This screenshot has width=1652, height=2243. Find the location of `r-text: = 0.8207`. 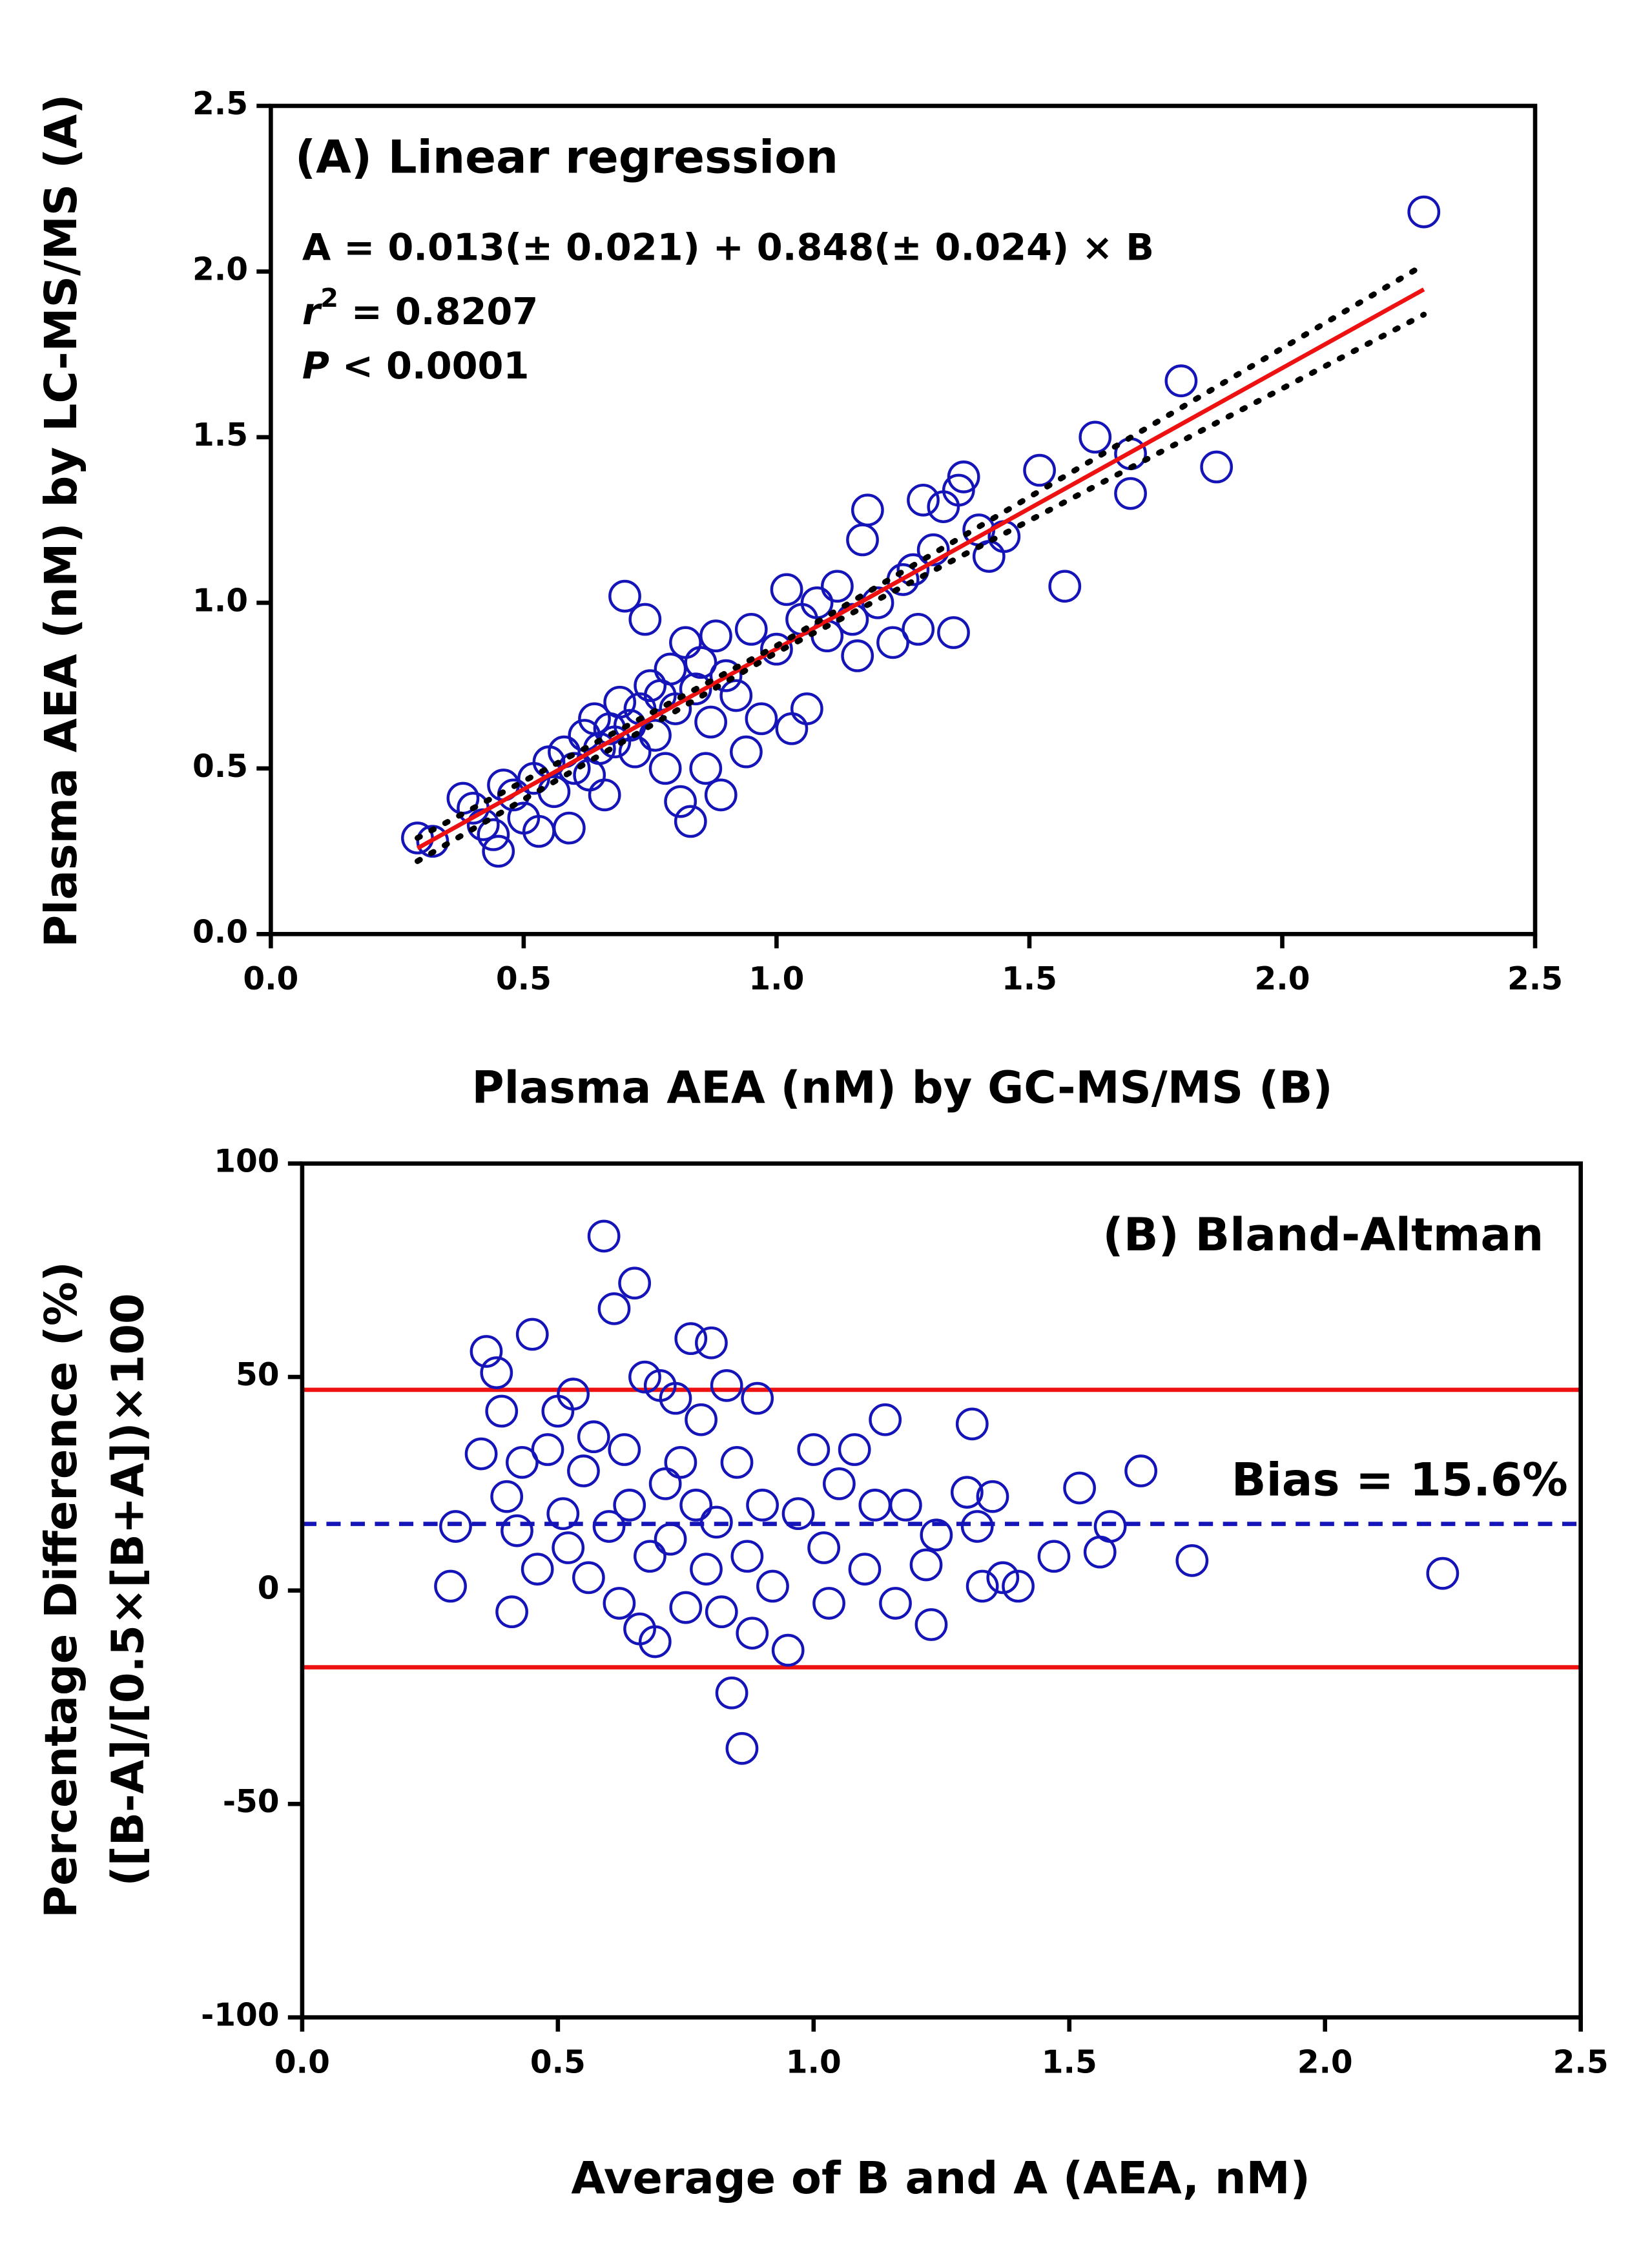

r-text: = 0.8207 is located at coordinates (438, 311).